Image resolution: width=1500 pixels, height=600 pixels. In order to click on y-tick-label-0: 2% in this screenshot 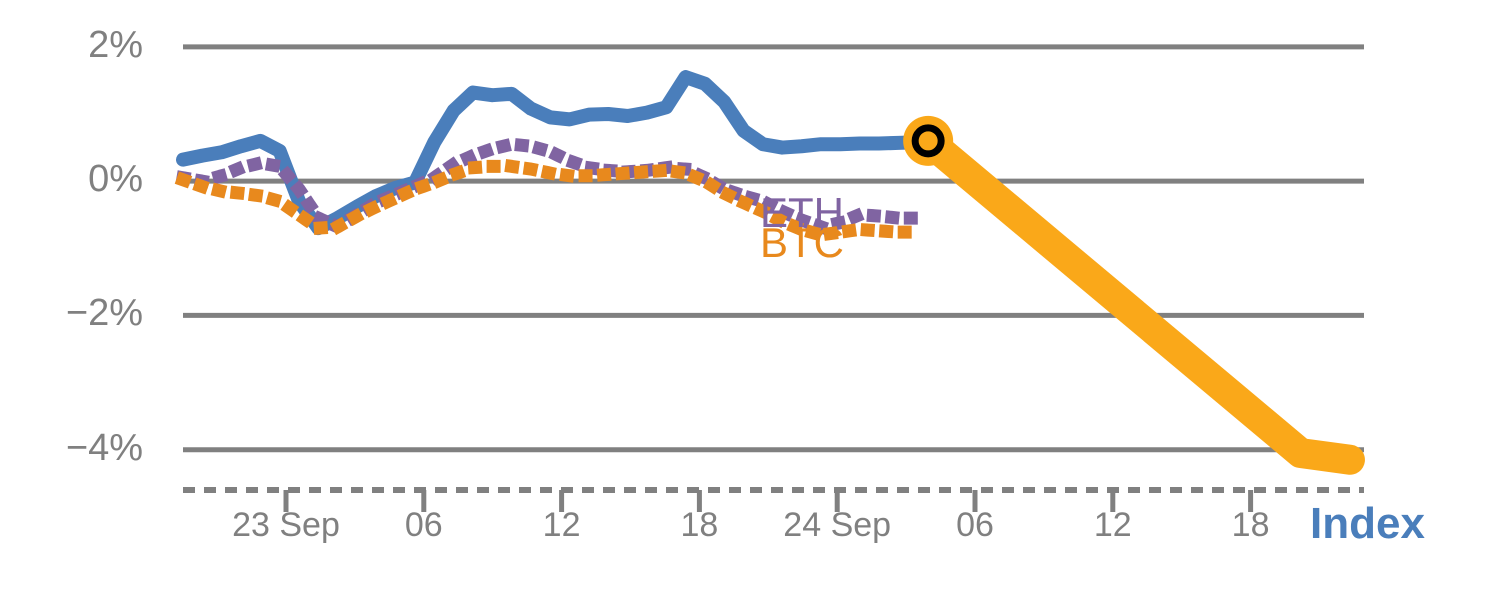, I will do `click(115, 44)`.